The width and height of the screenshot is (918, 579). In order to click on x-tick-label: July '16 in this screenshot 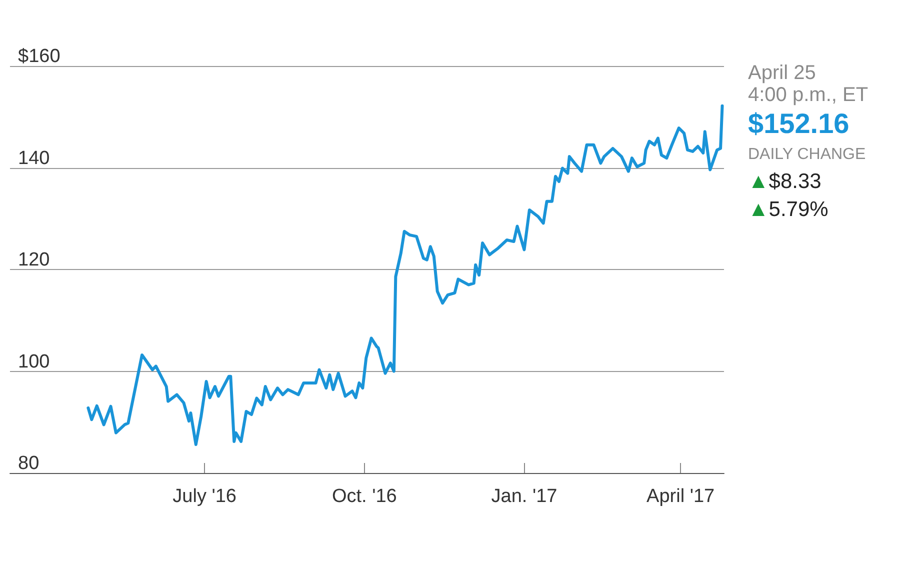, I will do `click(204, 496)`.